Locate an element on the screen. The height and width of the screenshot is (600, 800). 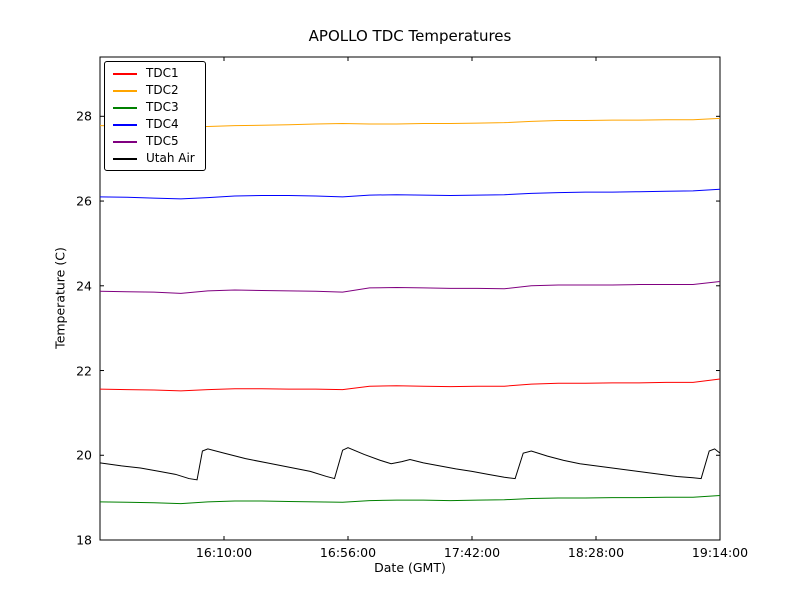
y-axis-label: Temperature (C) is located at coordinates (60, 298).